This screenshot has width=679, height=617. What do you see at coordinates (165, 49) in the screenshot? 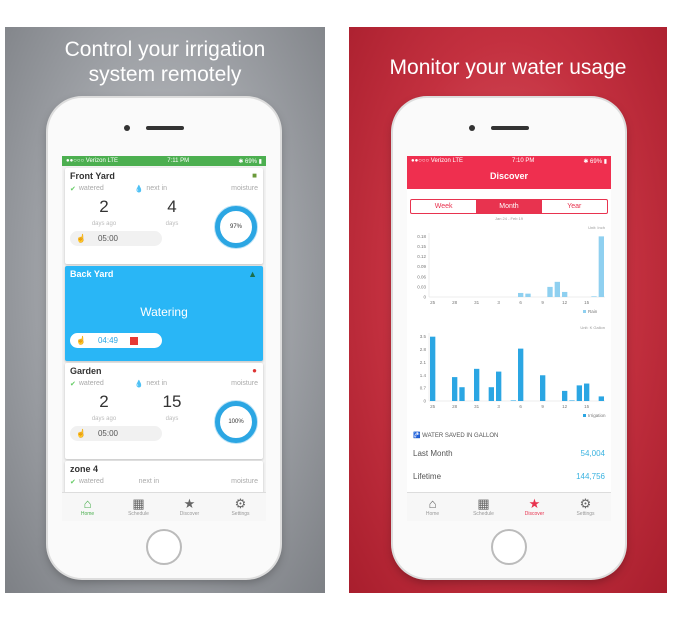
I see `headline-line1: Control your irrigation` at bounding box center [165, 49].